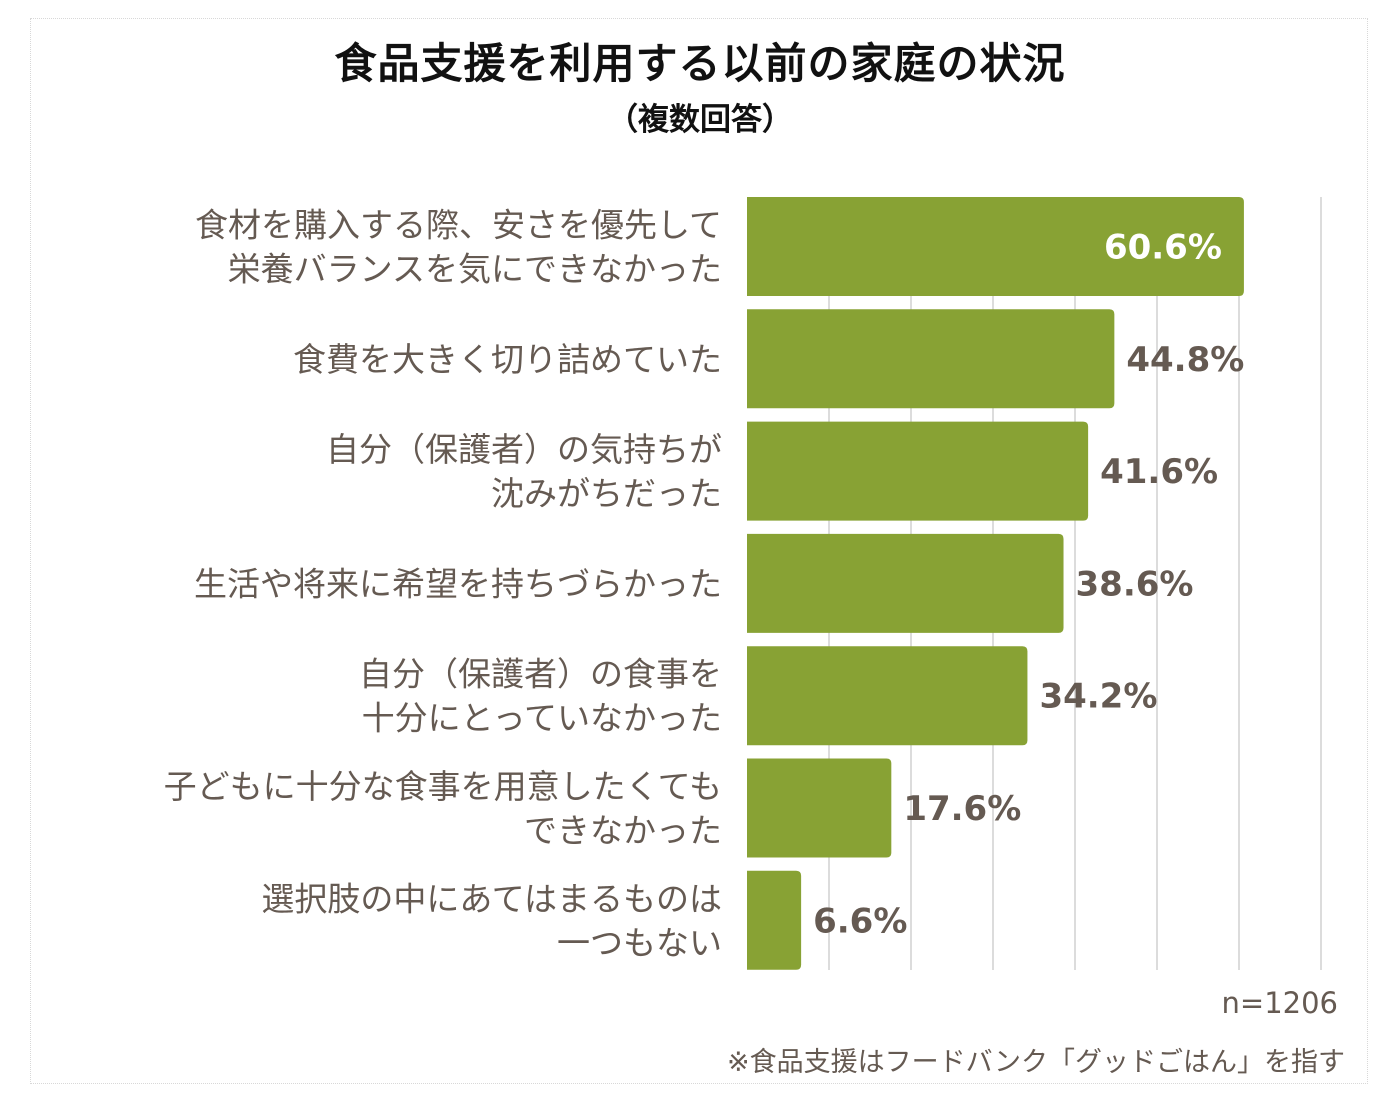  Describe the element at coordinates (1185, 360) in the screenshot. I see `data-label: 44.8%` at that location.